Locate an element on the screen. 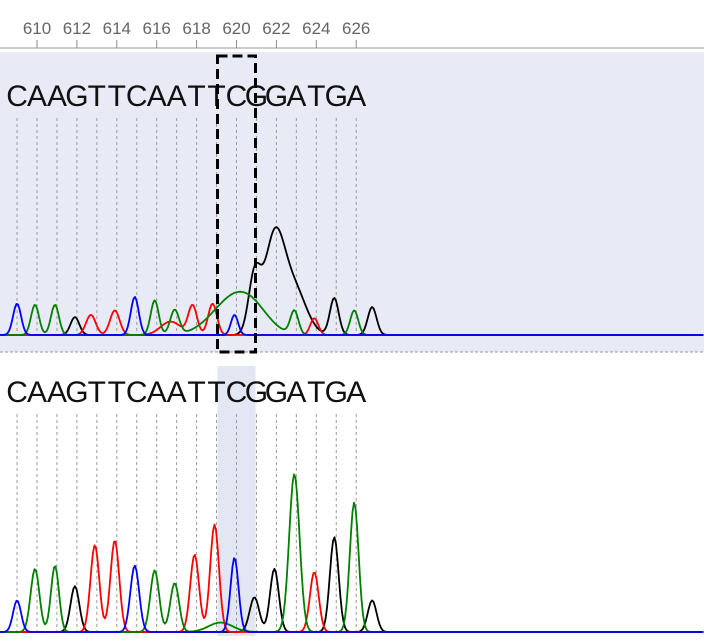 This screenshot has height=641, width=704. trace-reference-C is located at coordinates (352, 595).